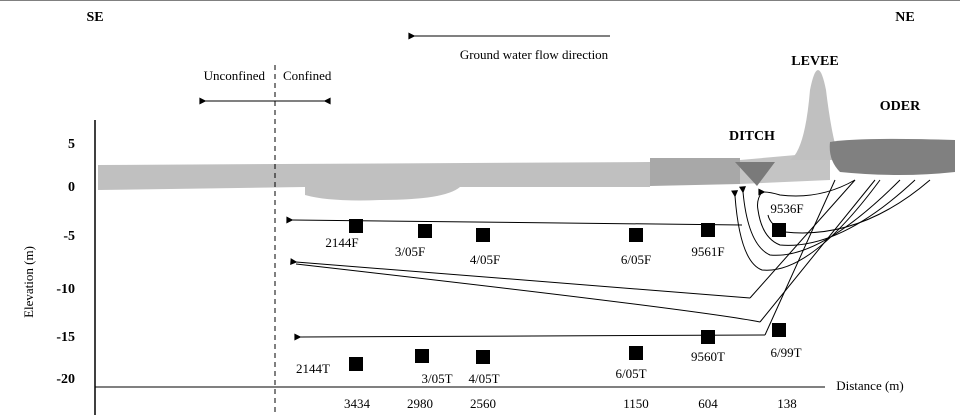 Image resolution: width=960 pixels, height=417 pixels. Describe the element at coordinates (870, 385) in the screenshot. I see `x-axis-label: Distance (m)` at that location.